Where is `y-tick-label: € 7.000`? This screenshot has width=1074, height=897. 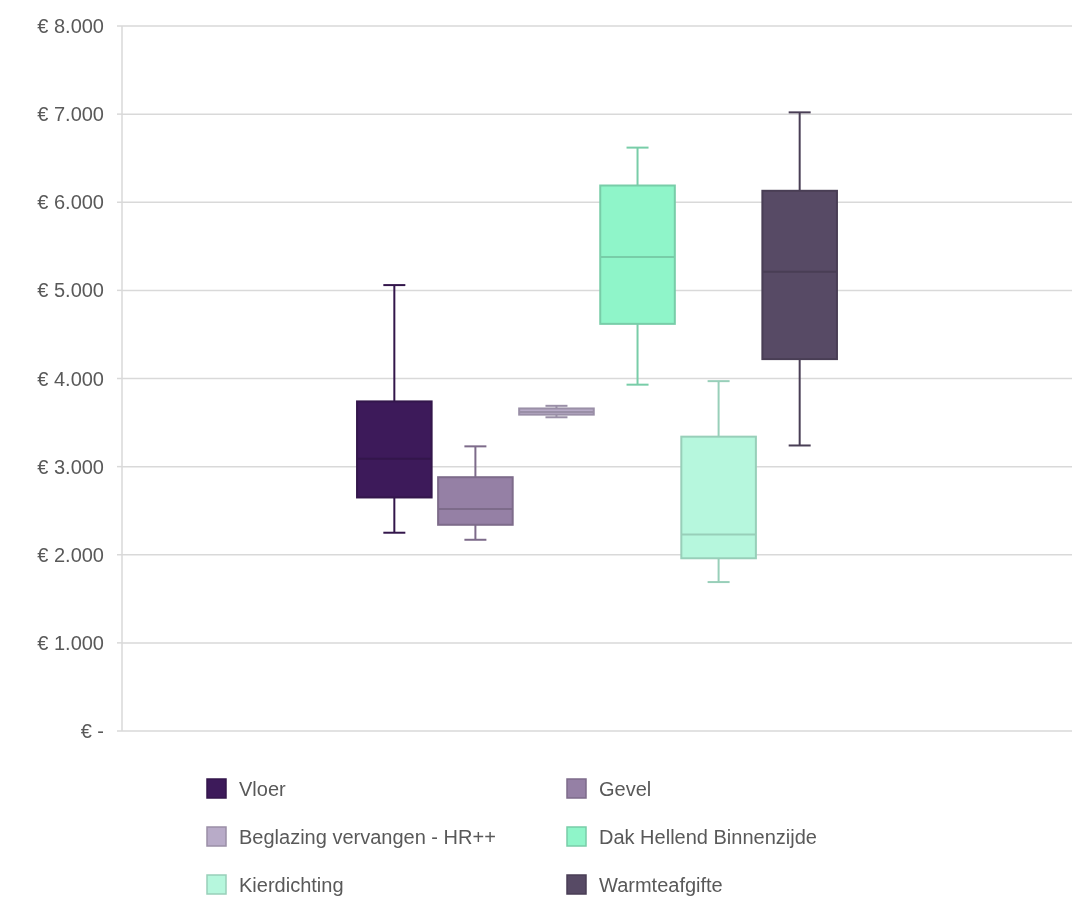
y-tick-label: € 7.000 is located at coordinates (70, 114).